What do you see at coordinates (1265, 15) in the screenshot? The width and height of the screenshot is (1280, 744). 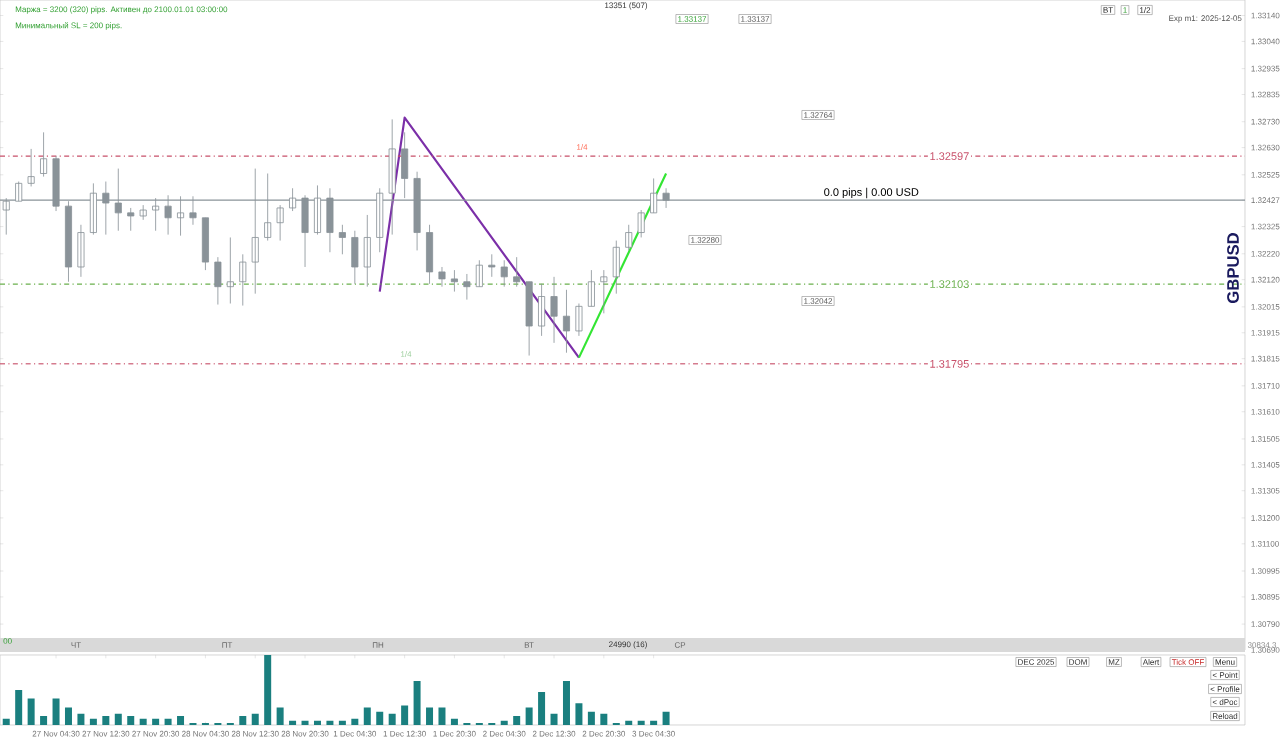 I see `y-tick-label: 1.33140` at bounding box center [1265, 15].